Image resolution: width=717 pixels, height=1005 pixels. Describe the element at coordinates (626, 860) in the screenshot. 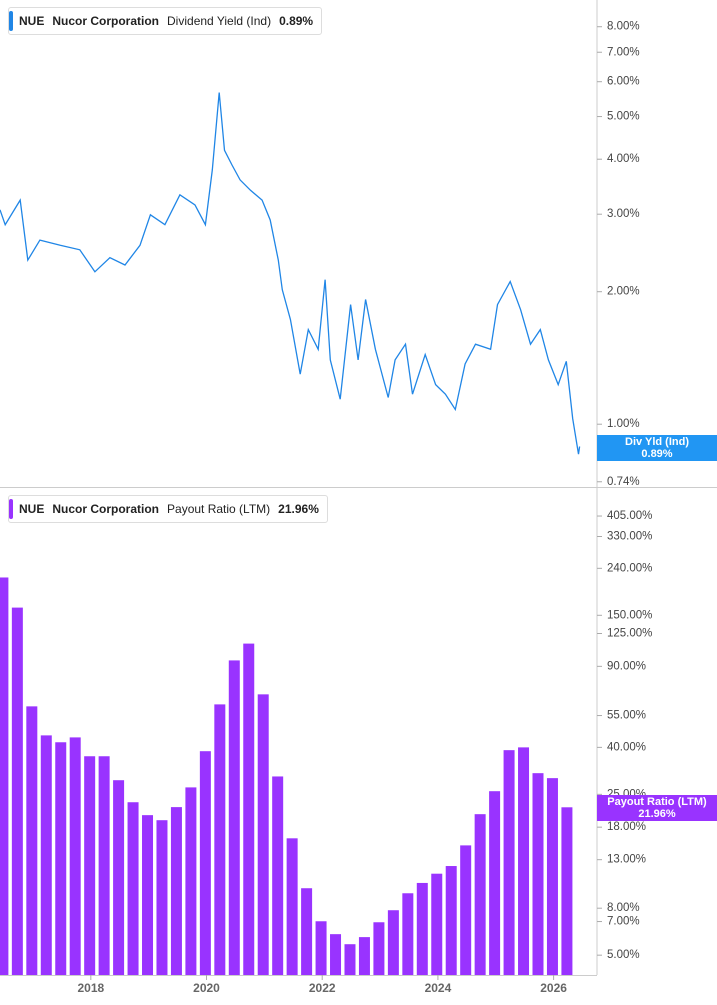

I see `y-tick-label: 13.00%` at that location.